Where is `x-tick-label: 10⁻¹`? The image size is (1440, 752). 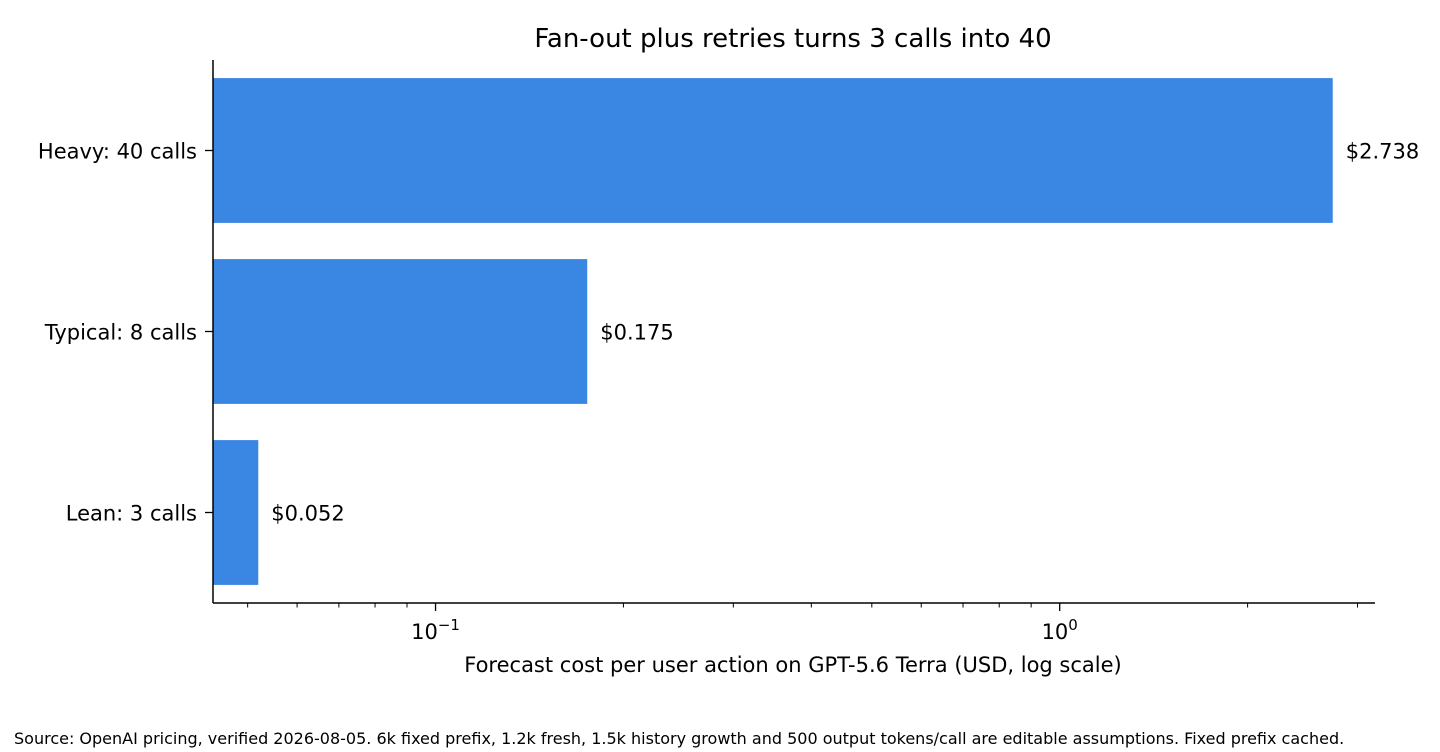
x-tick-label: 10⁻¹ is located at coordinates (435, 630).